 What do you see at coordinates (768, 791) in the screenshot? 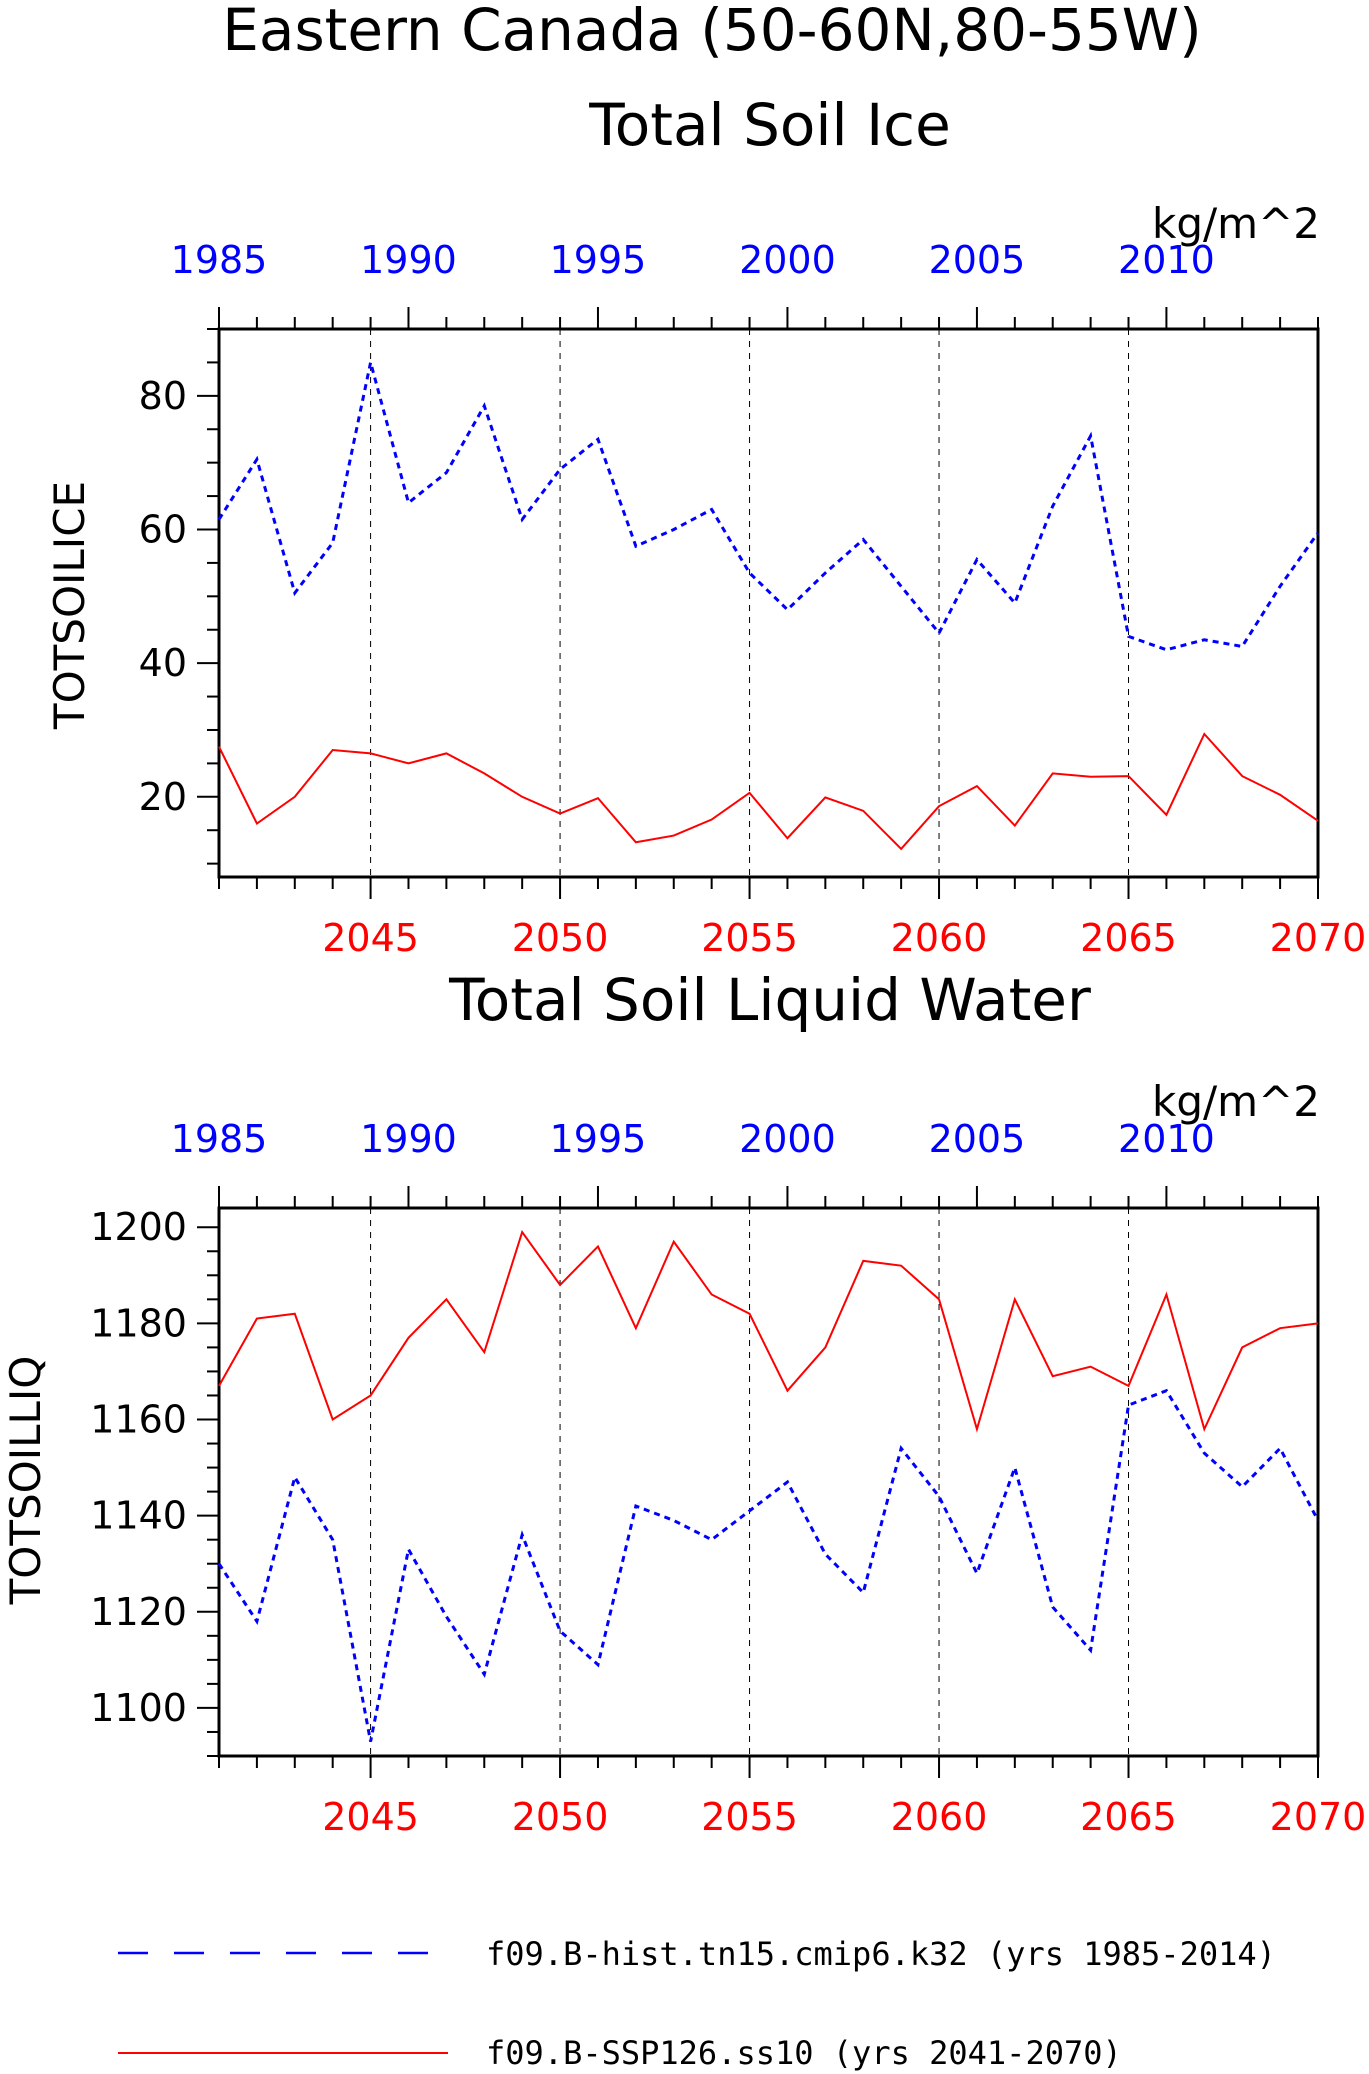
I see `chart-1-ssp-series-line` at bounding box center [768, 791].